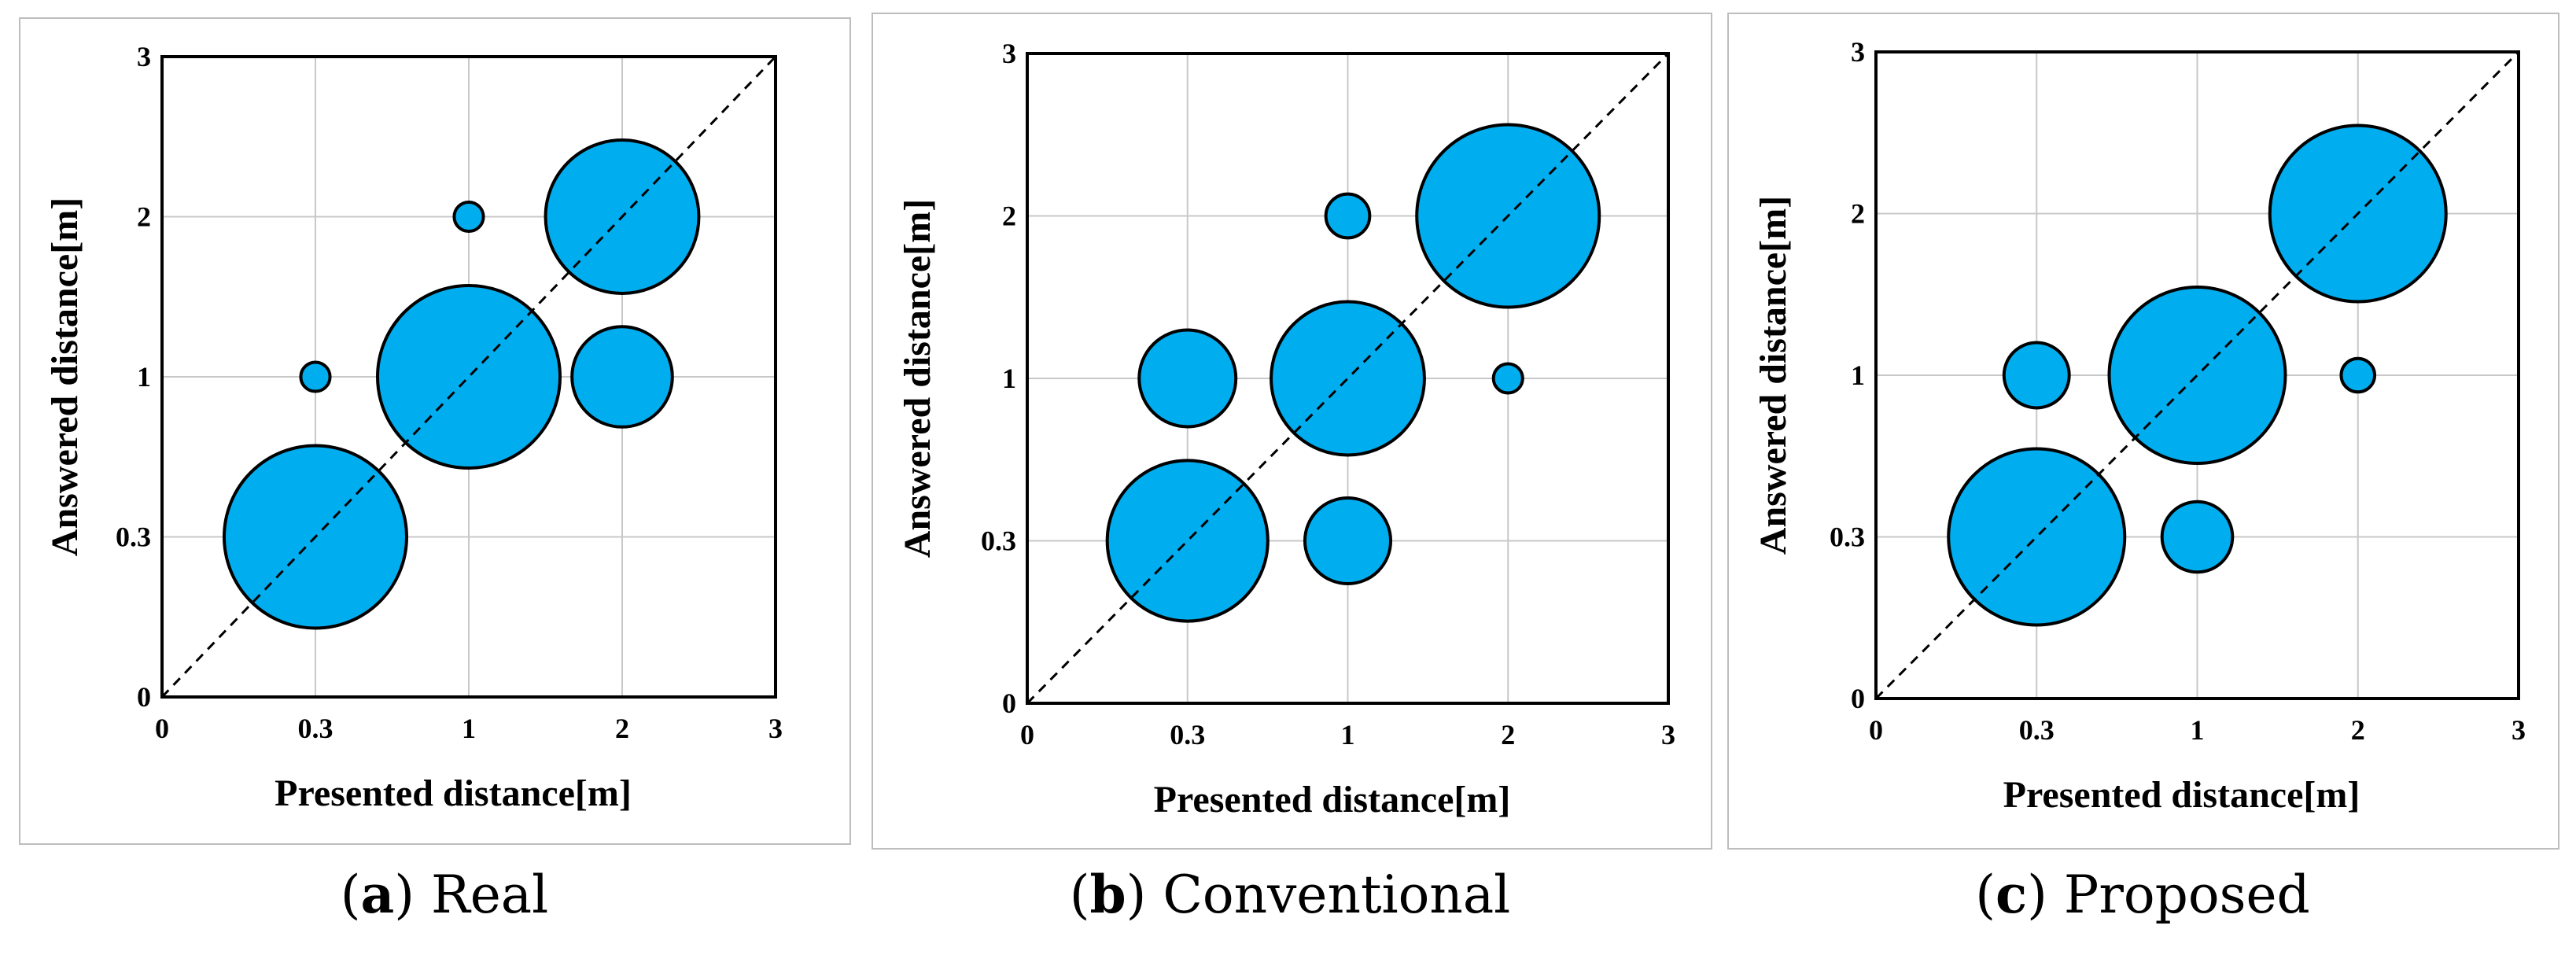 The height and width of the screenshot is (966, 2576). I want to click on caption-text: Real, so click(490, 895).